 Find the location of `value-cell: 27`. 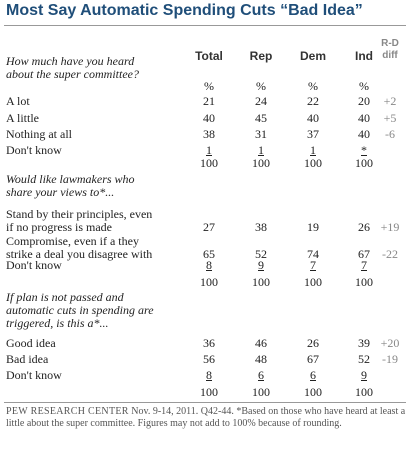

value-cell: 27 is located at coordinates (209, 227).